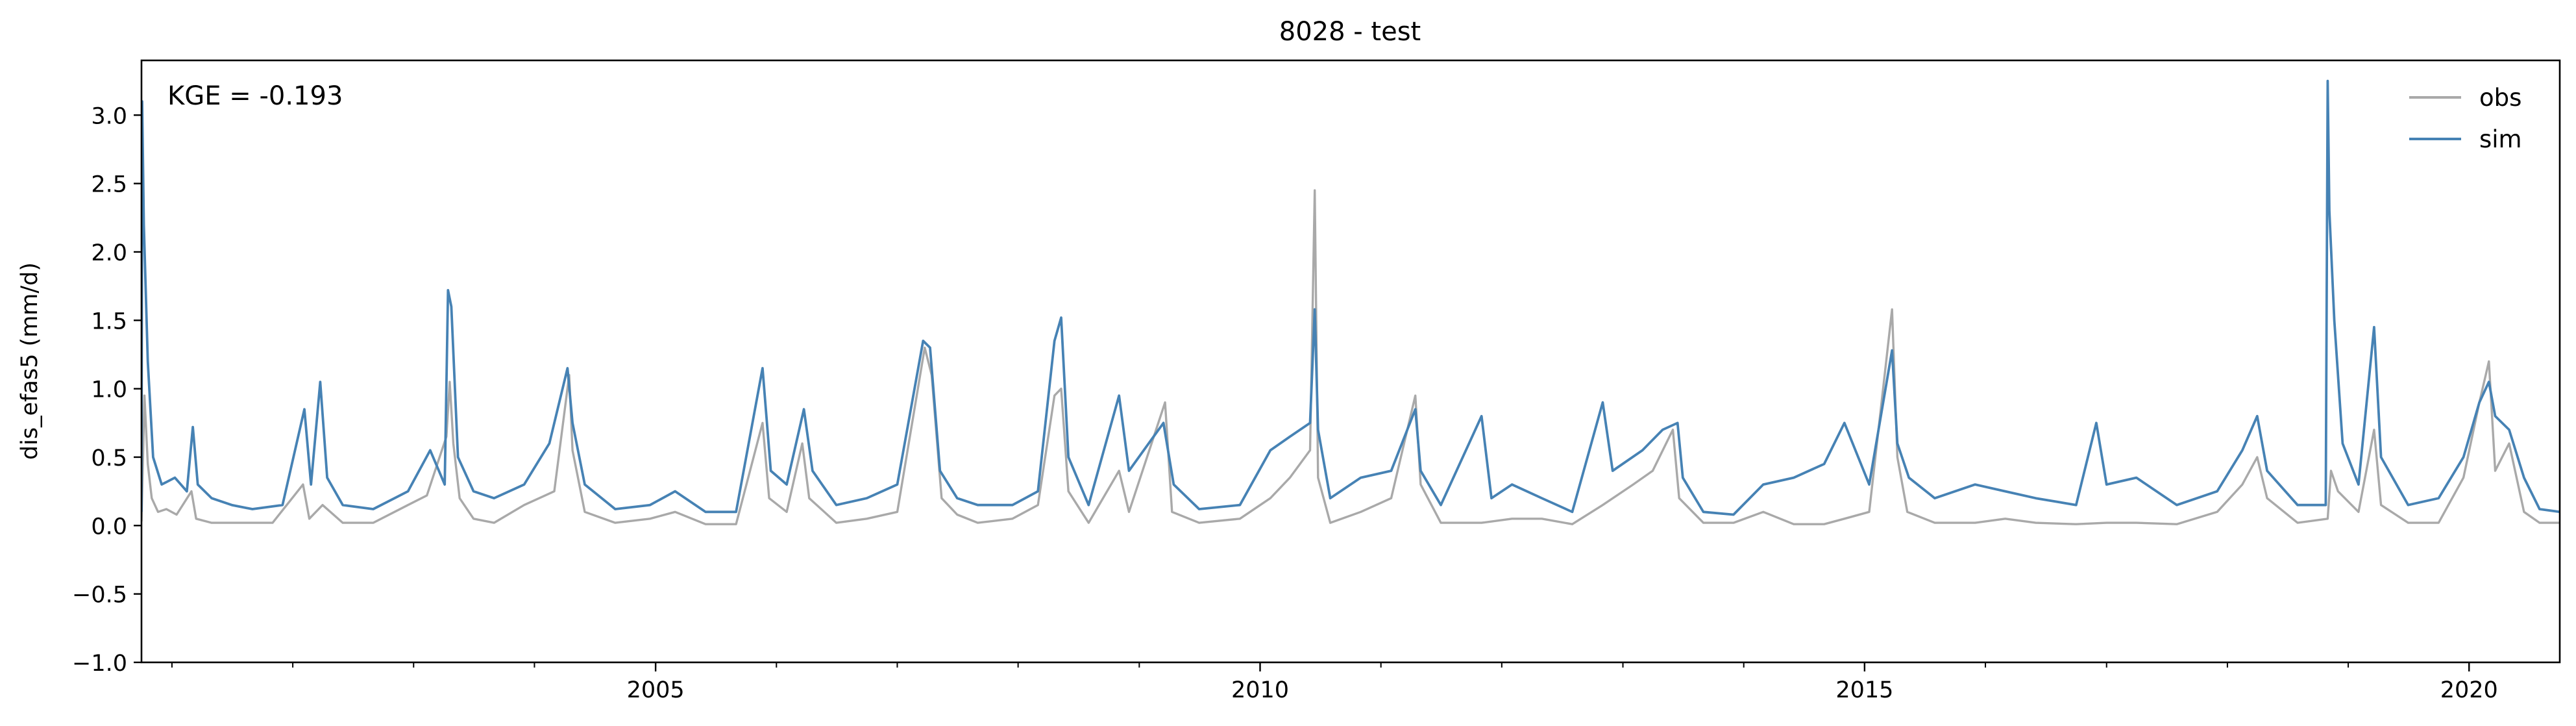 Image resolution: width=2576 pixels, height=726 pixels. I want to click on x-axis: 2005 2010 2015 2020, so click(1334, 682).